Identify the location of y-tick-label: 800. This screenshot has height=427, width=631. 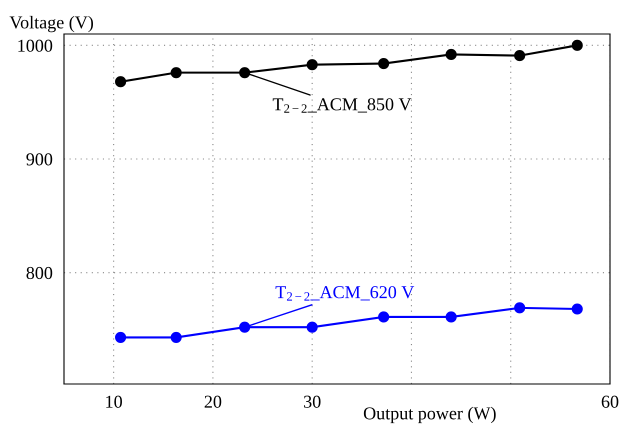
(39, 273).